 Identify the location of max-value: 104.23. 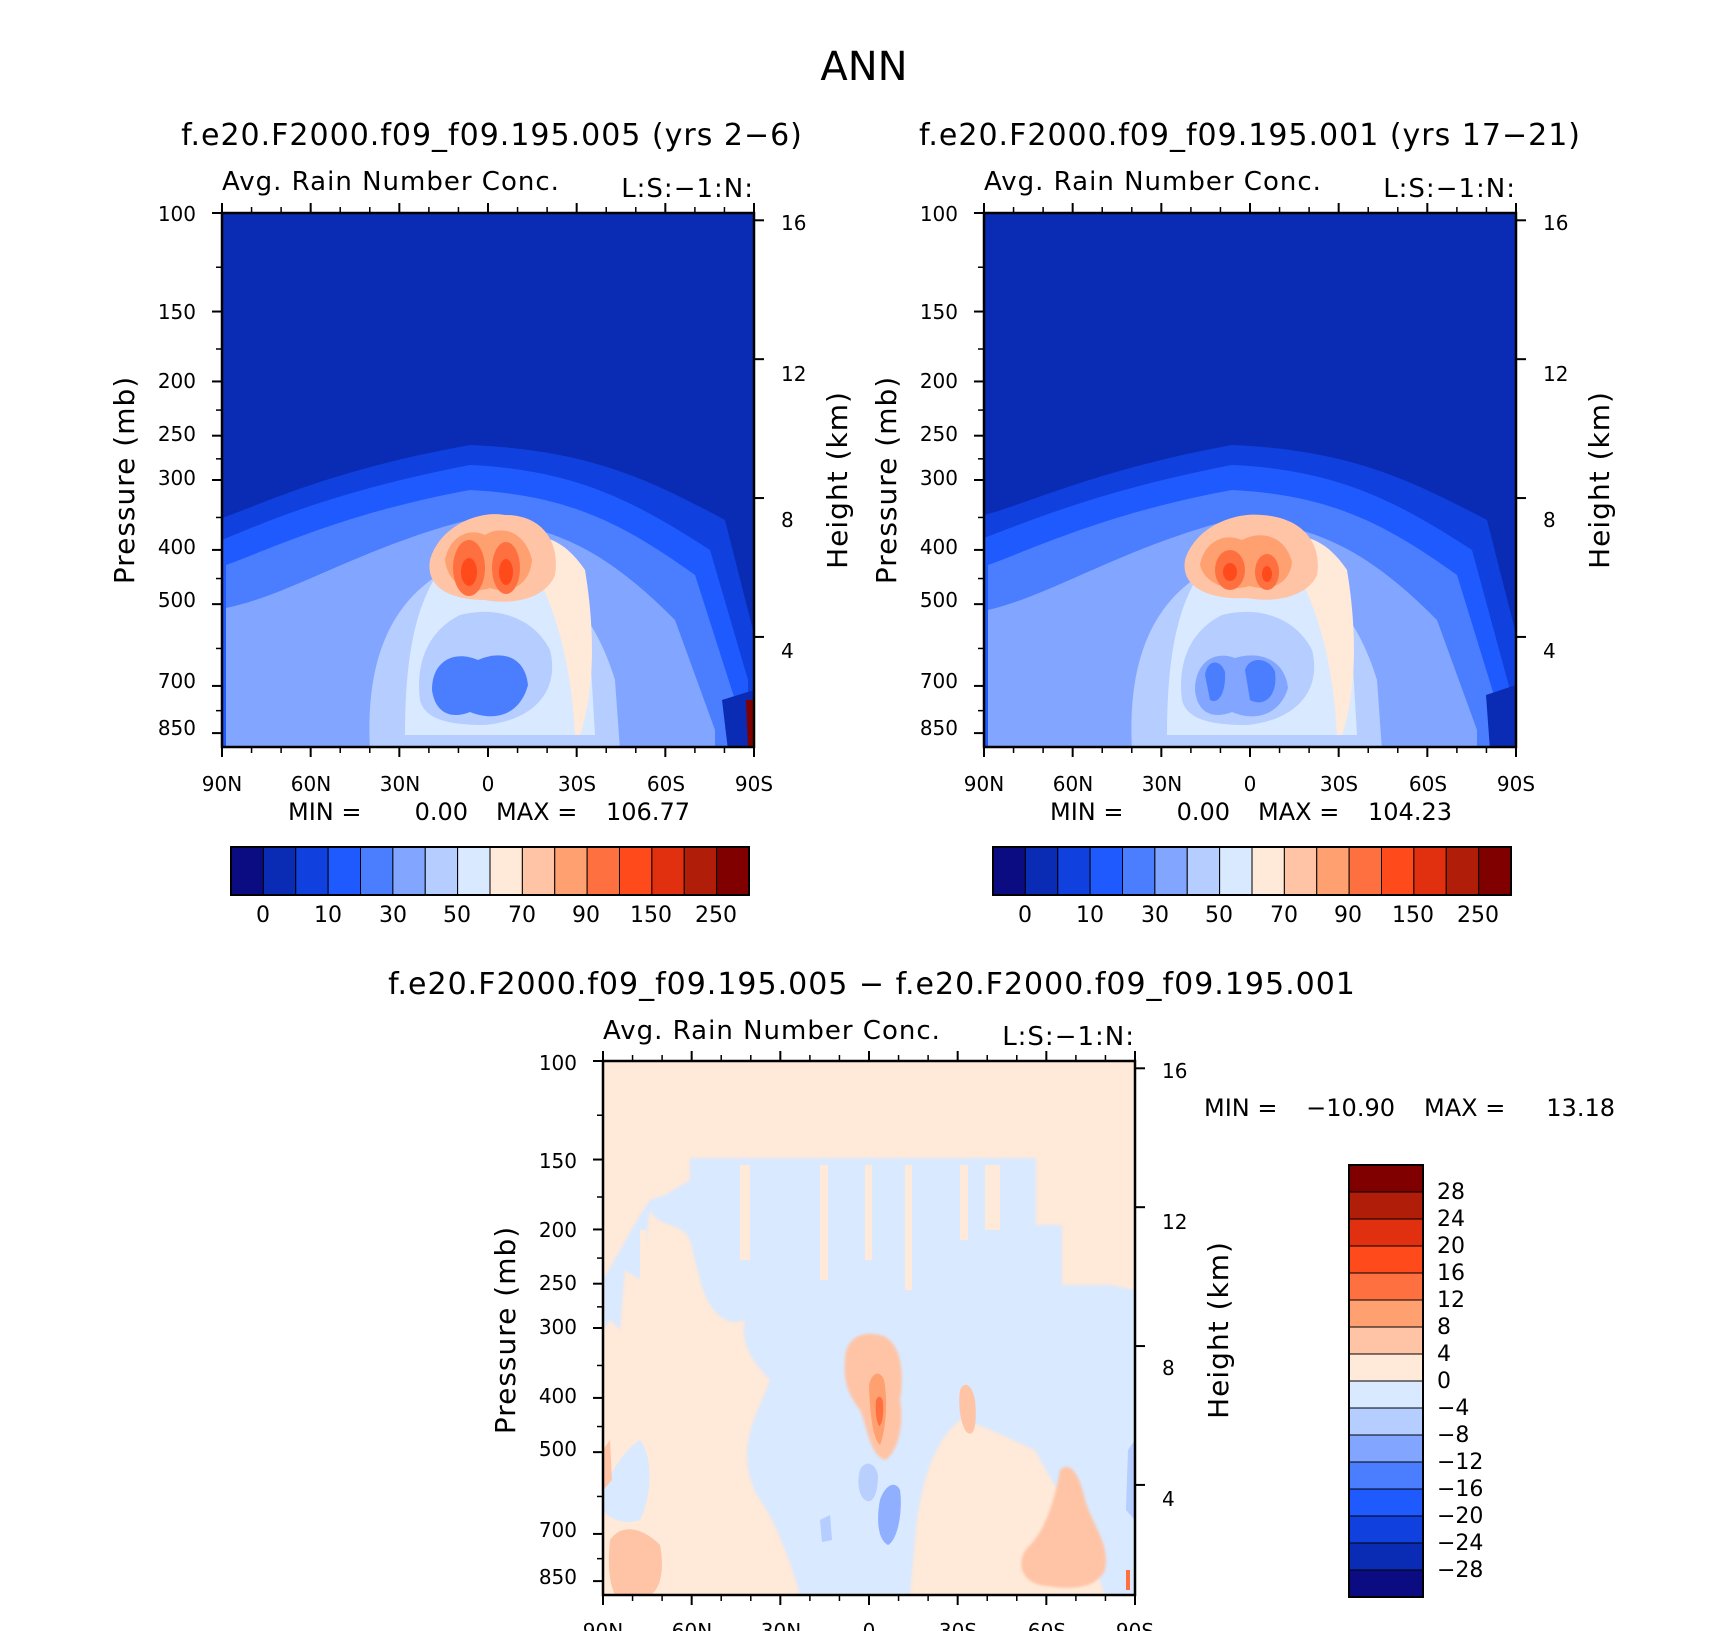
(1410, 812).